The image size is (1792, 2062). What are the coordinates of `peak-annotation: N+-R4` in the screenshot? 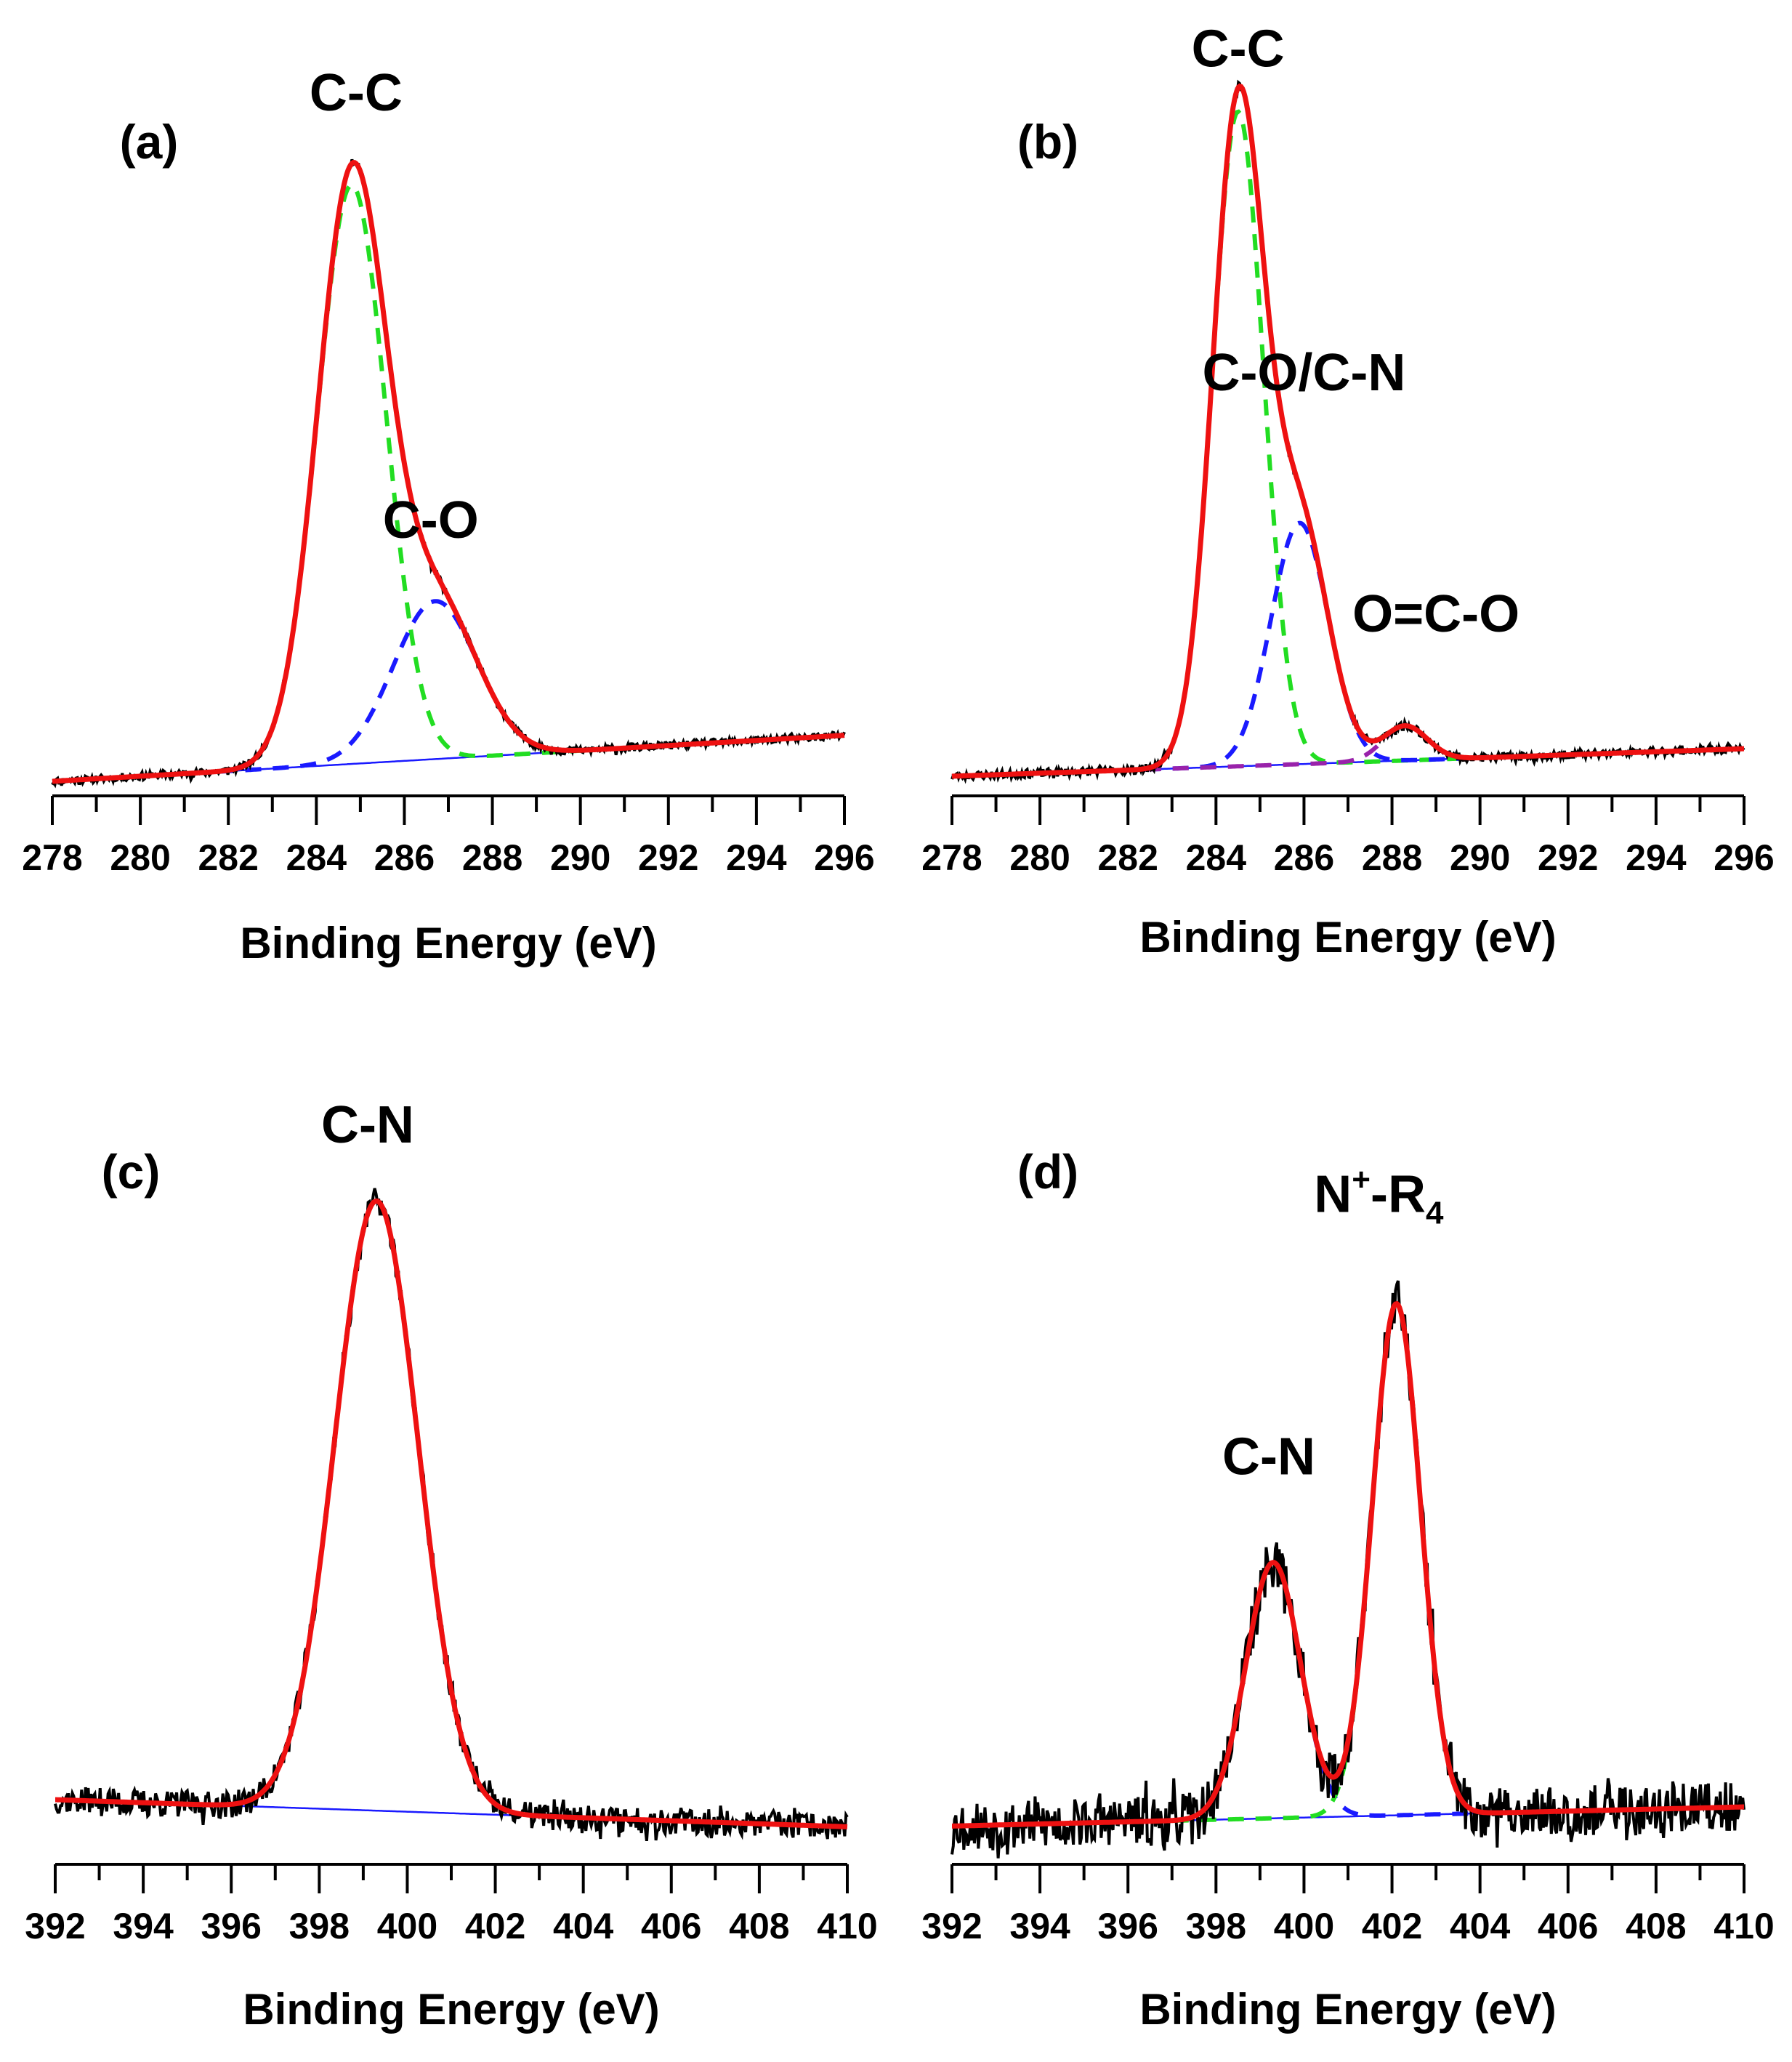 It's located at (1379, 1196).